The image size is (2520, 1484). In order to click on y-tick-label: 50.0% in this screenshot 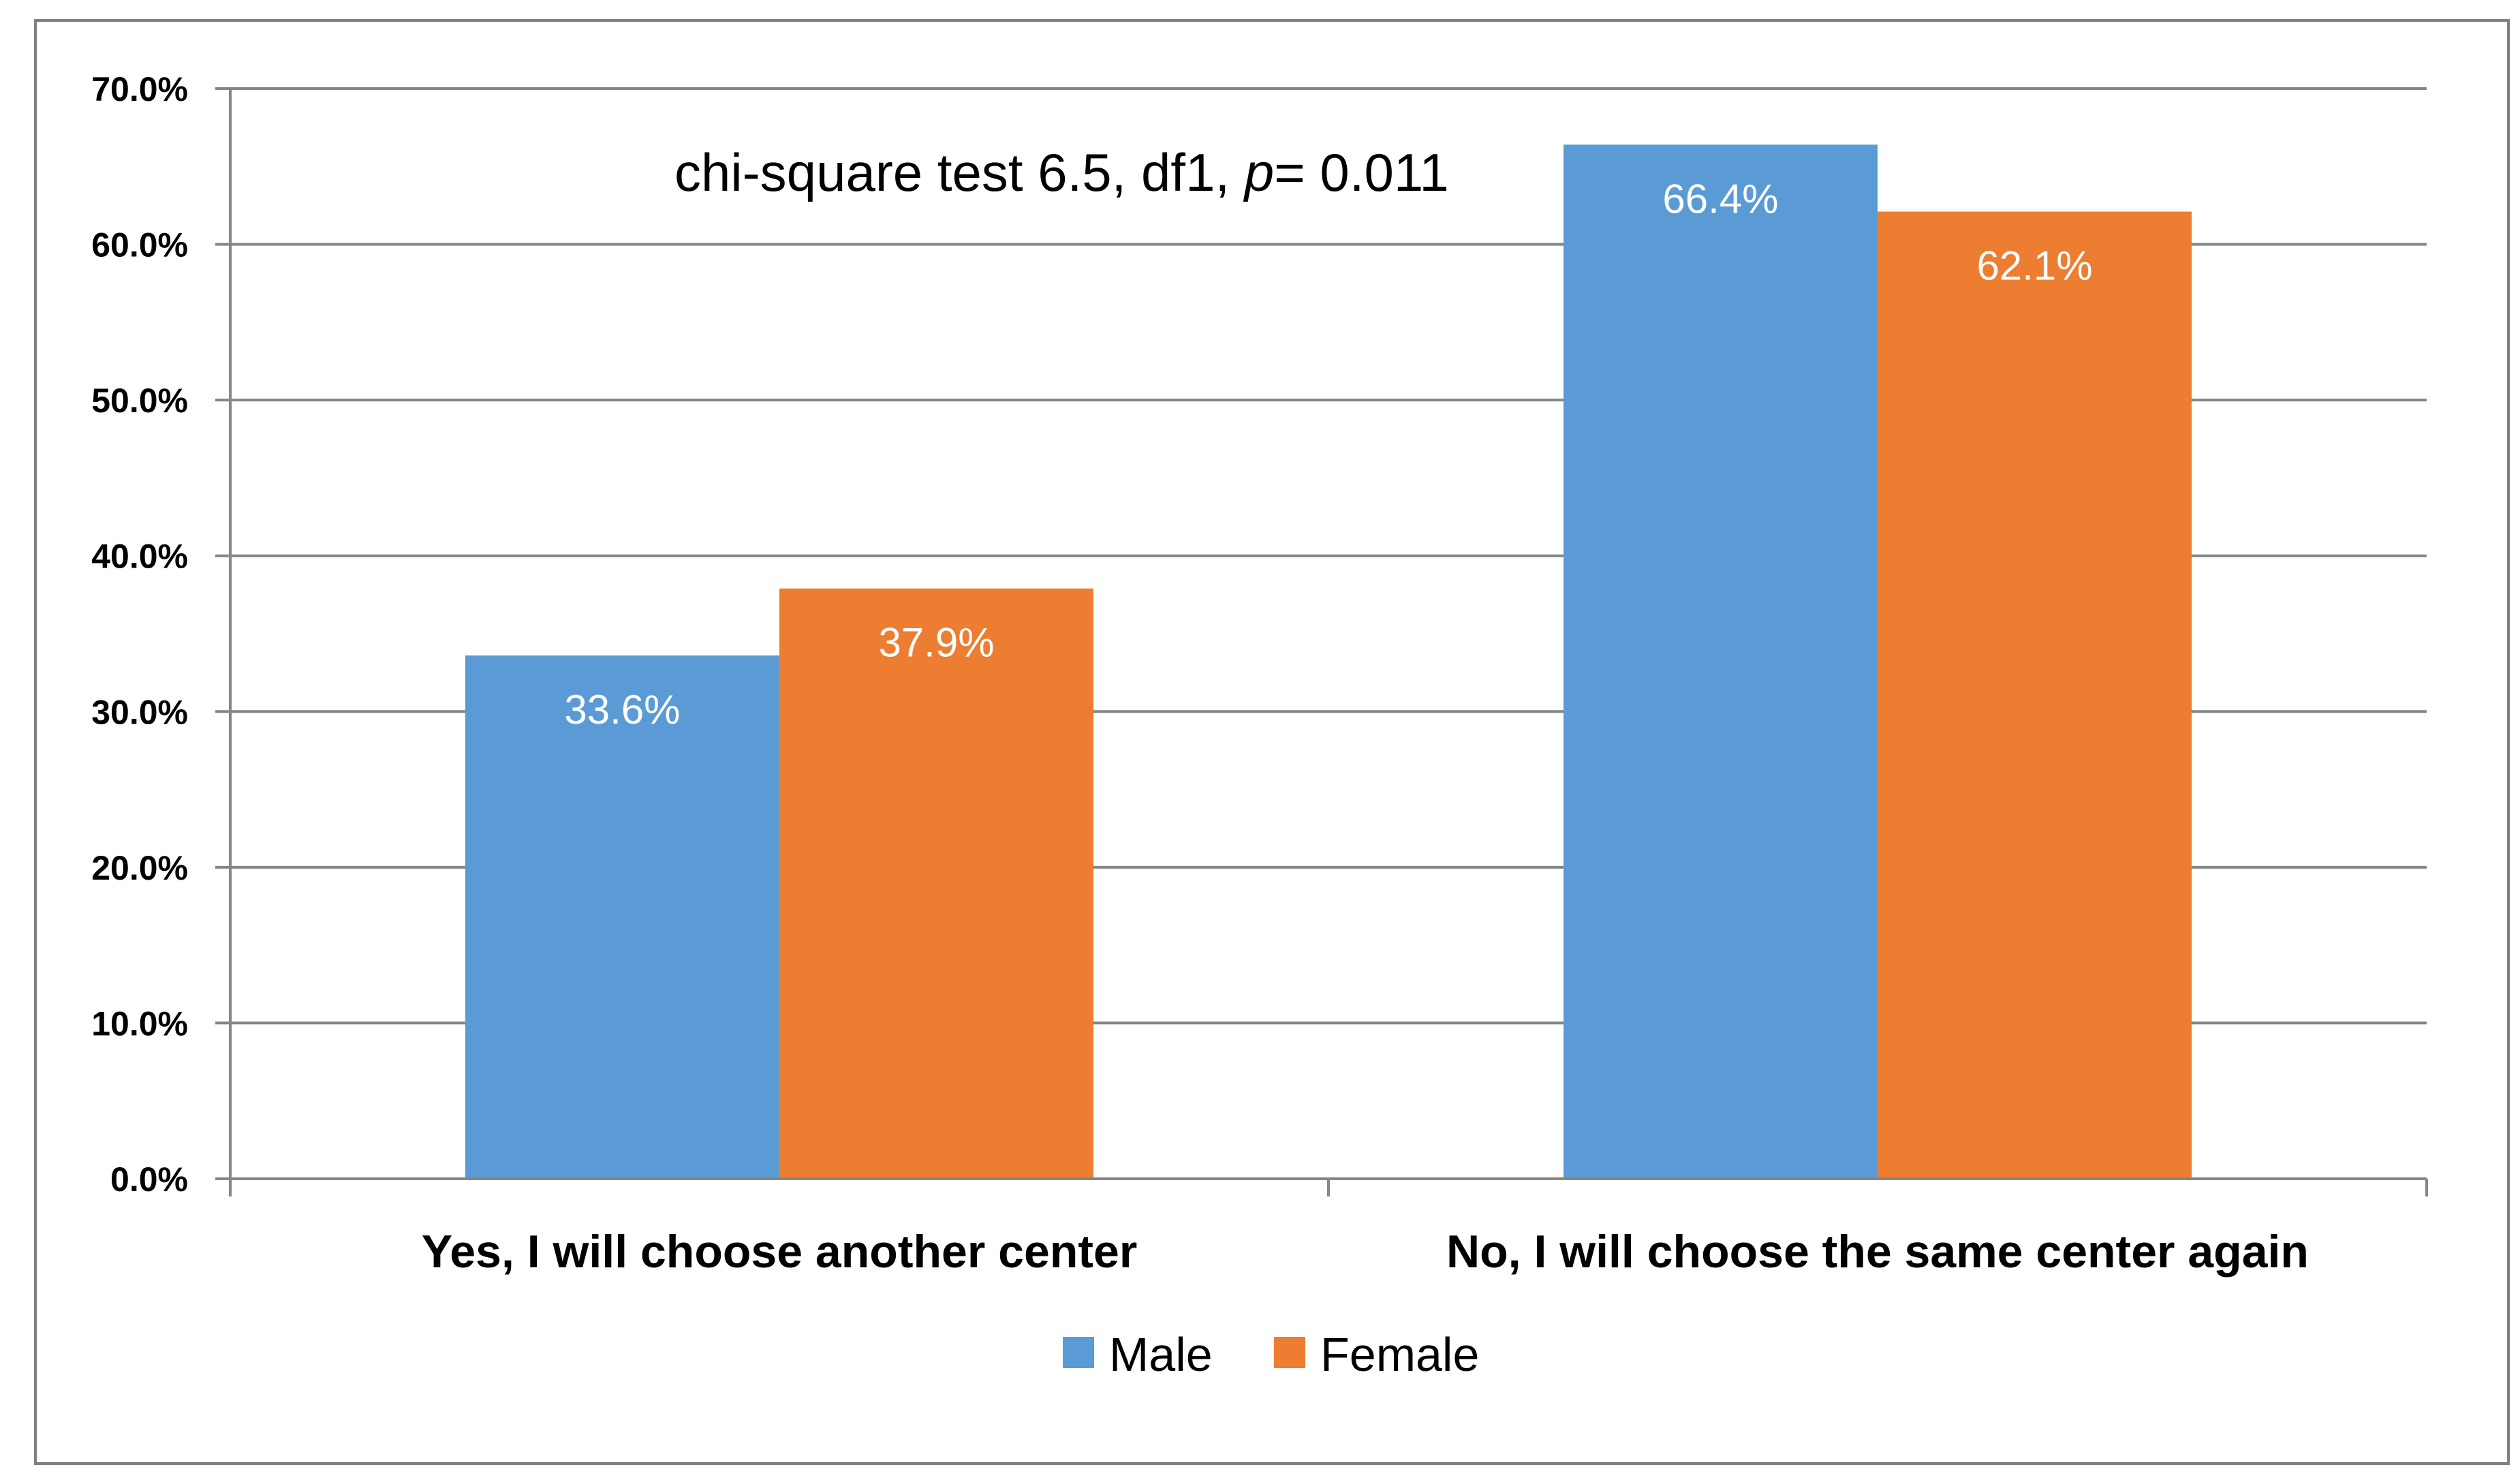, I will do `click(139, 401)`.